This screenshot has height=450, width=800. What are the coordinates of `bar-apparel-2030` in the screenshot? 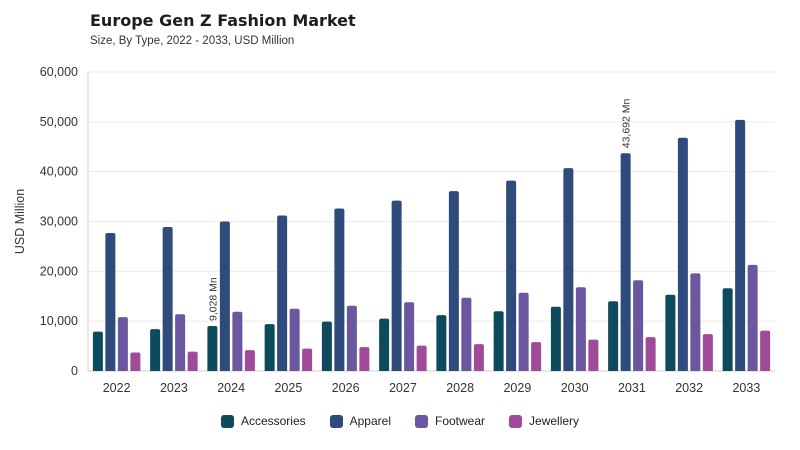 It's located at (568, 269).